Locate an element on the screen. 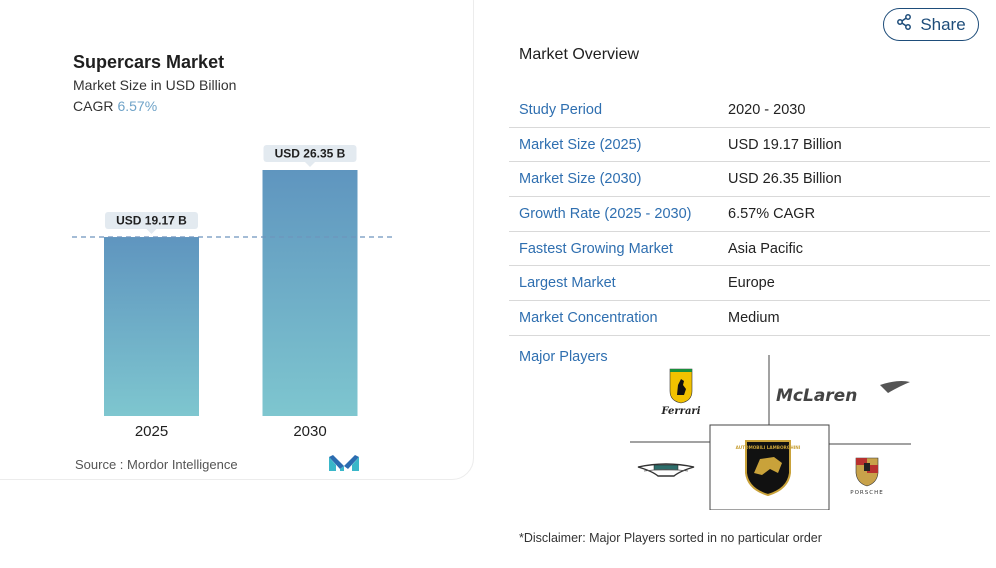  data-label: USD 26.35 B is located at coordinates (310, 154).